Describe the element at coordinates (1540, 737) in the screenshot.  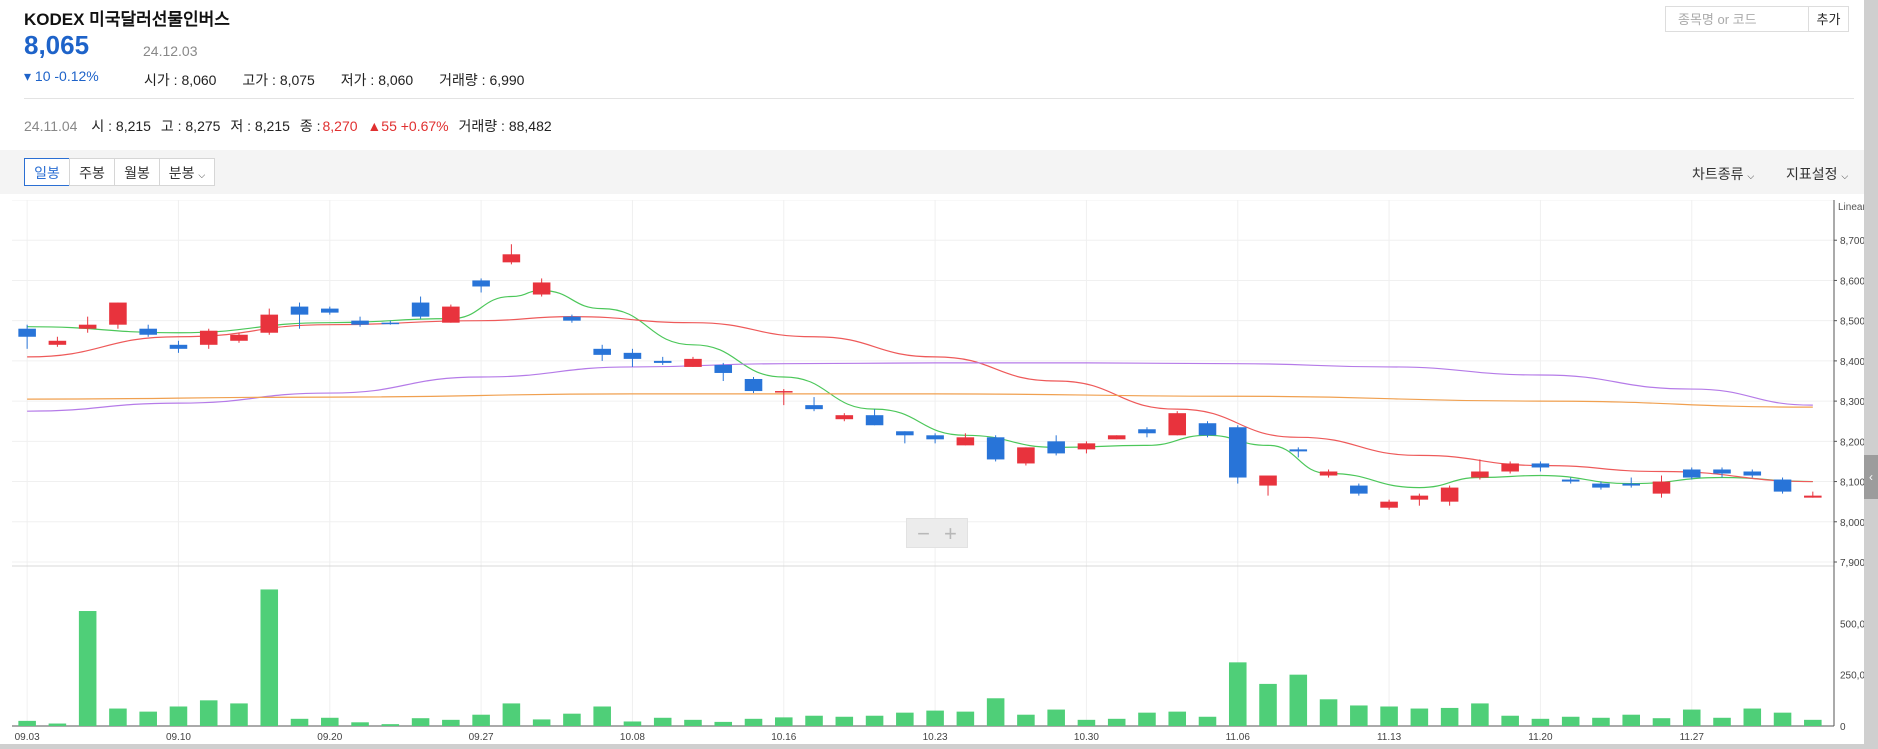
I see `x-tick-label: 11.20` at that location.